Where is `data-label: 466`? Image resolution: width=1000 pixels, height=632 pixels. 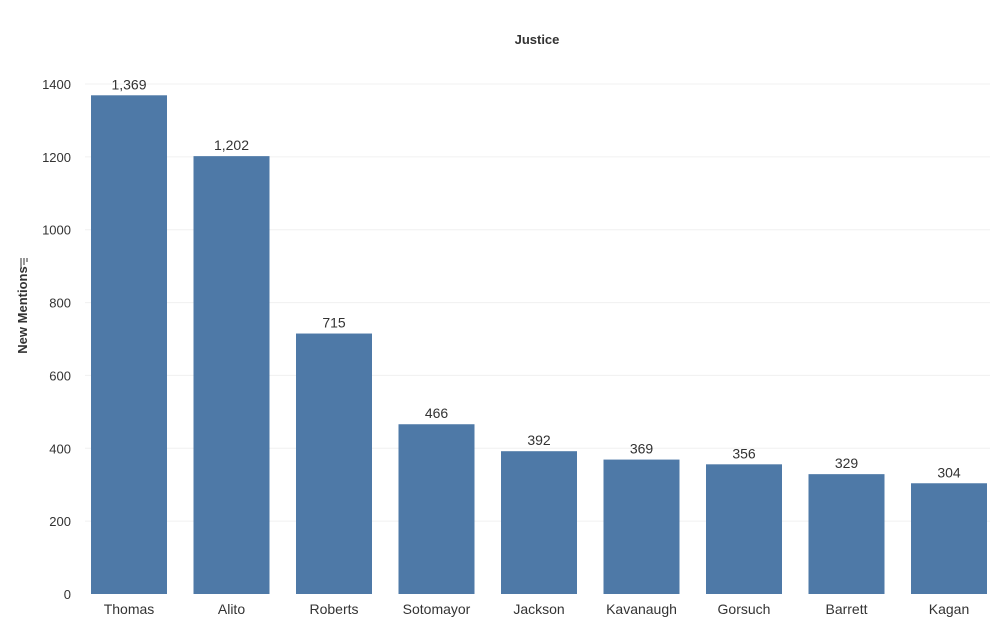 data-label: 466 is located at coordinates (437, 413).